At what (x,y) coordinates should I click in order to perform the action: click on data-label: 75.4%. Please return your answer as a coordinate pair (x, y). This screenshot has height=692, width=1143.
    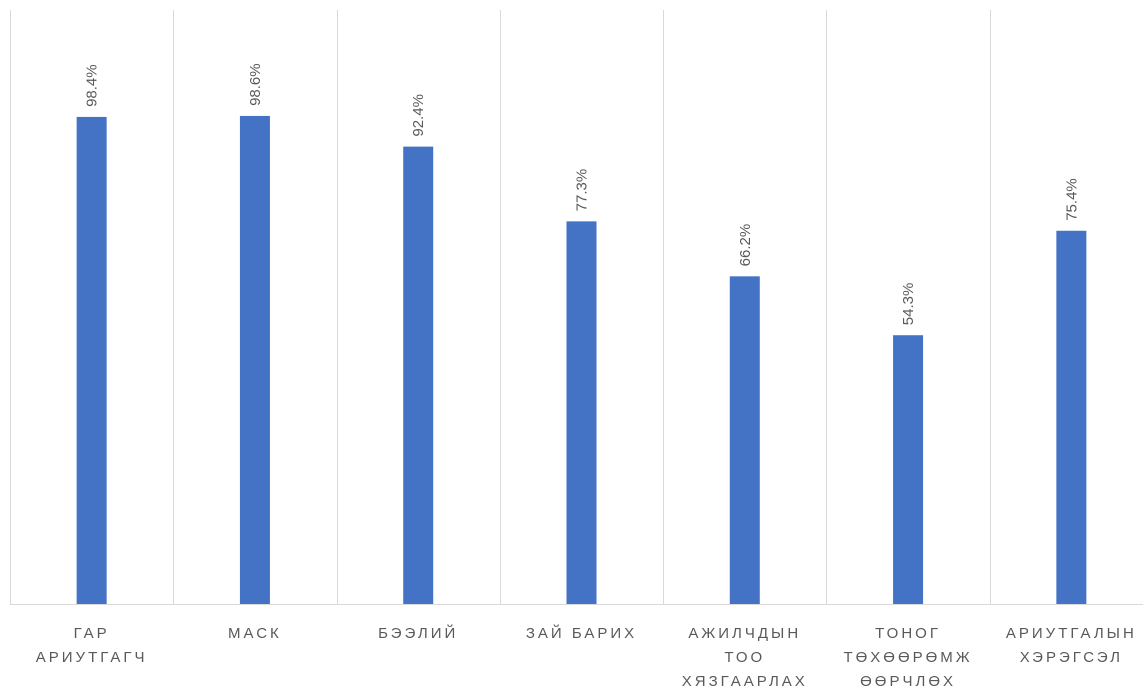
    Looking at the image, I should click on (1071, 199).